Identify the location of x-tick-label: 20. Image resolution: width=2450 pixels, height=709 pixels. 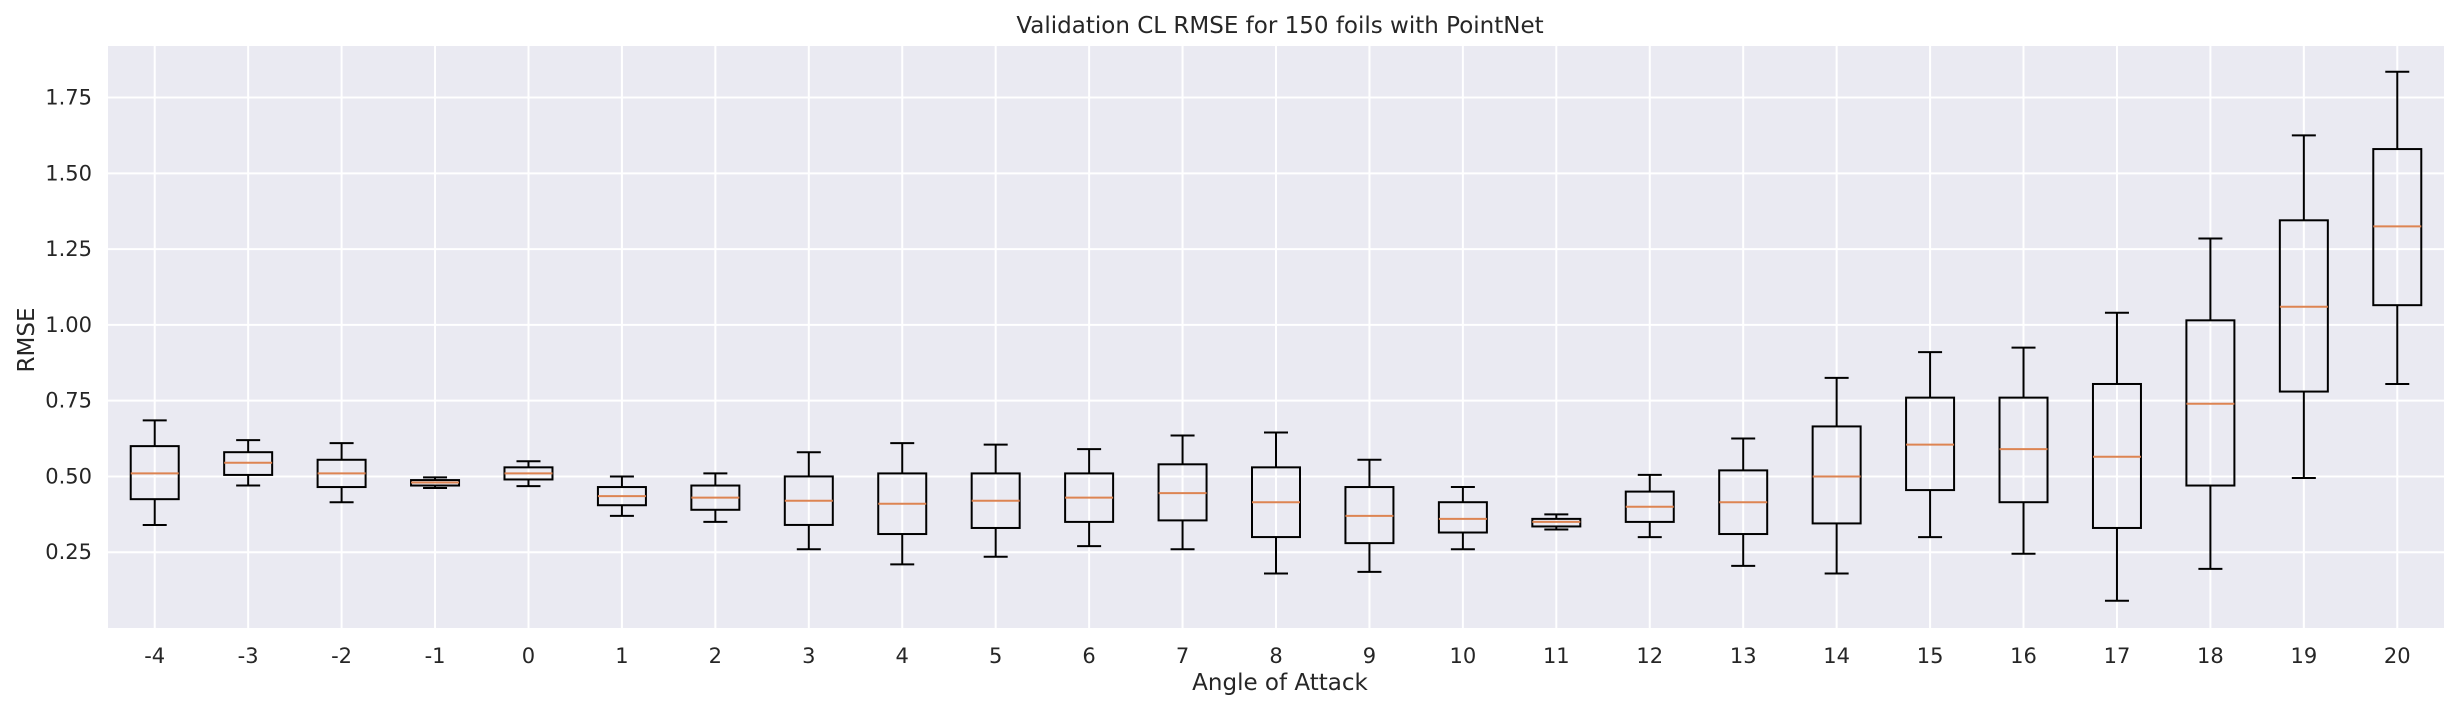
(2397, 656).